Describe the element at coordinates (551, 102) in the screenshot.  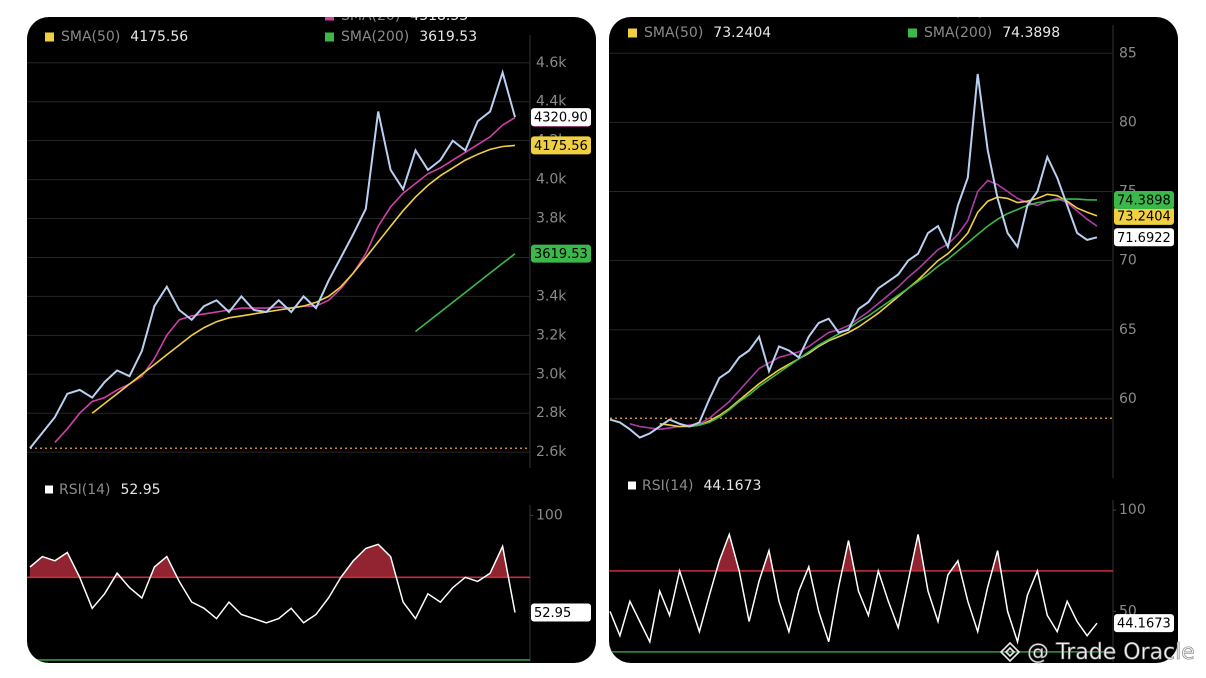
I see `y-tick-label: 4.4k` at that location.